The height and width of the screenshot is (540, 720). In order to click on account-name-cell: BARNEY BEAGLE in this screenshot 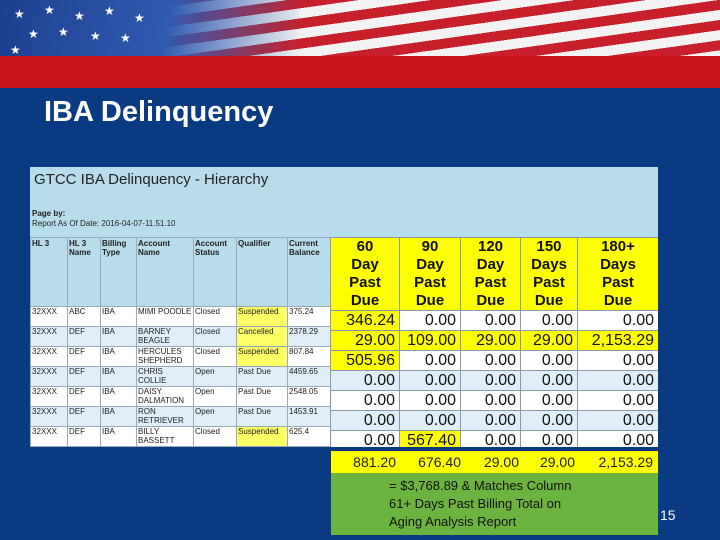, I will do `click(165, 336)`.